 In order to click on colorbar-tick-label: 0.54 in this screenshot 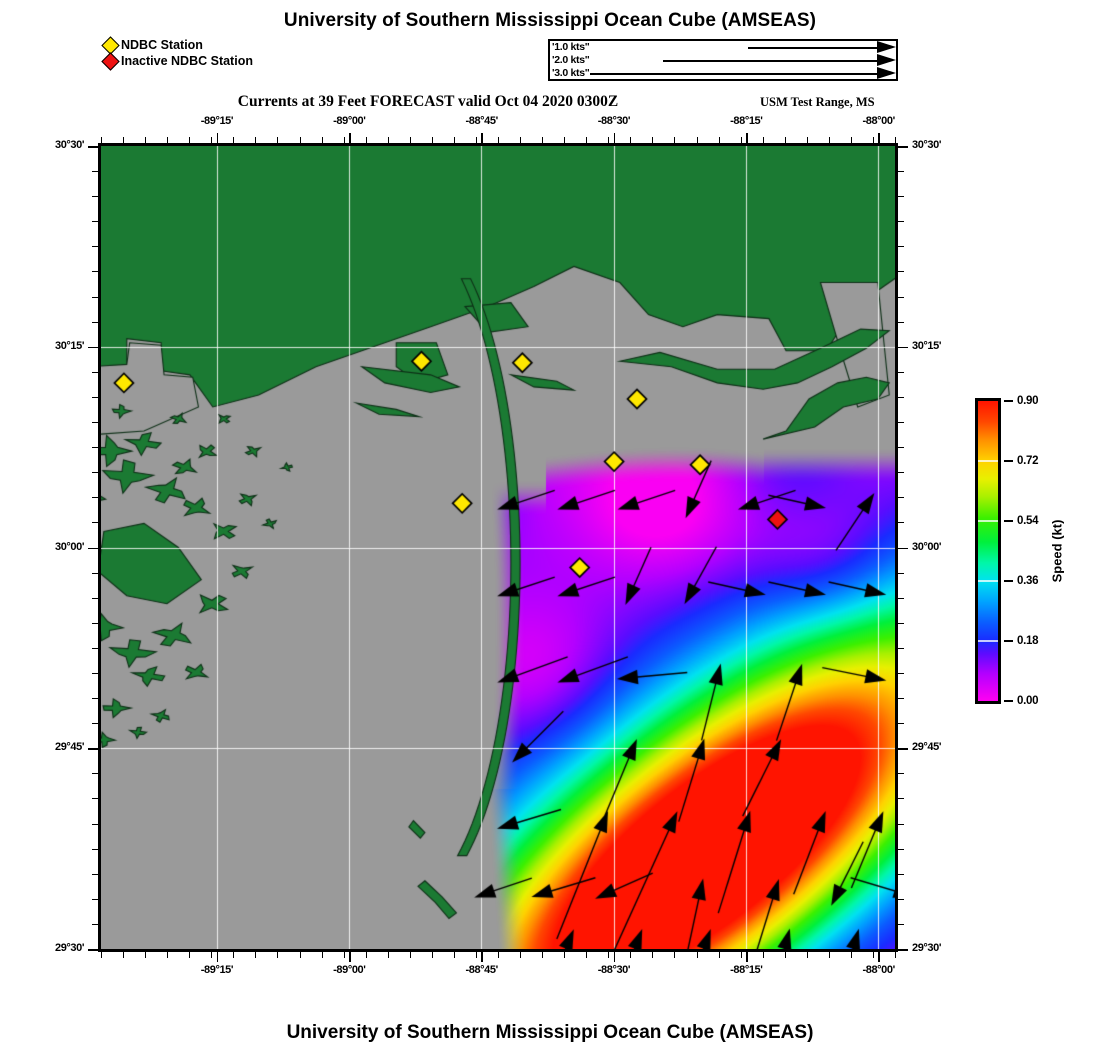, I will do `click(1028, 521)`.